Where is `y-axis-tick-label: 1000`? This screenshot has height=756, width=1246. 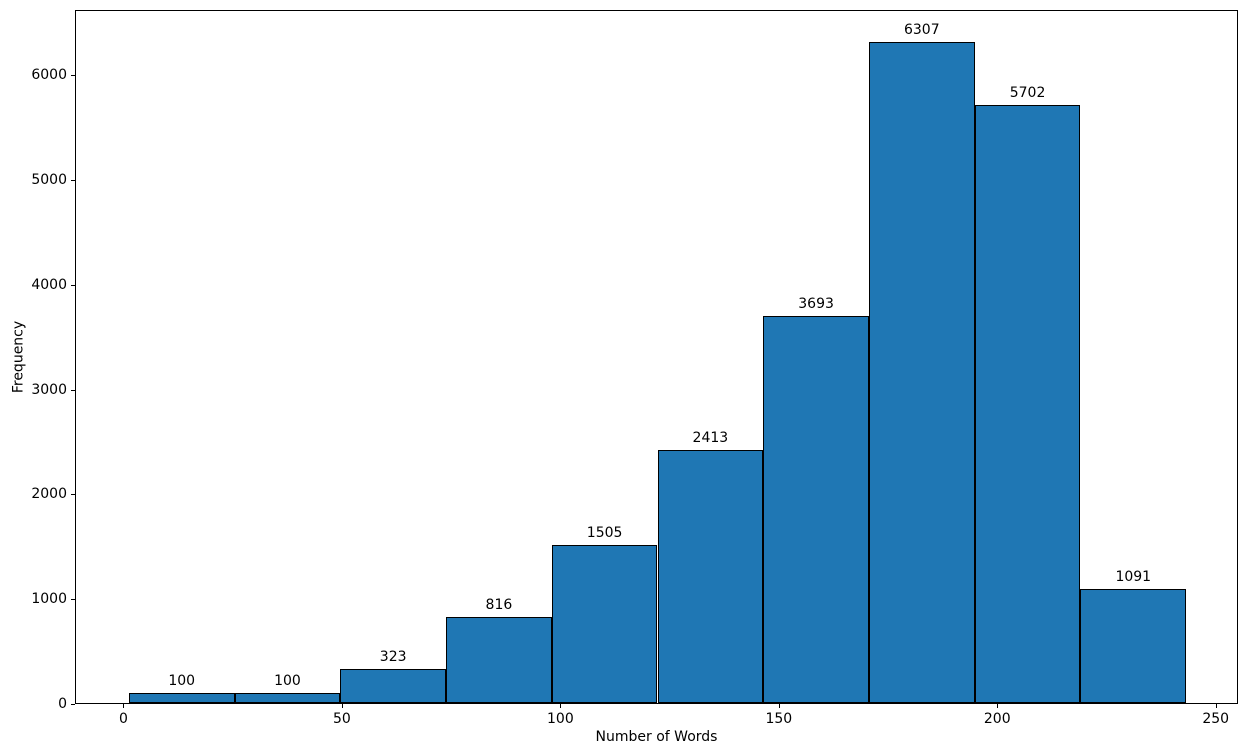 y-axis-tick-label: 1000 is located at coordinates (49, 599).